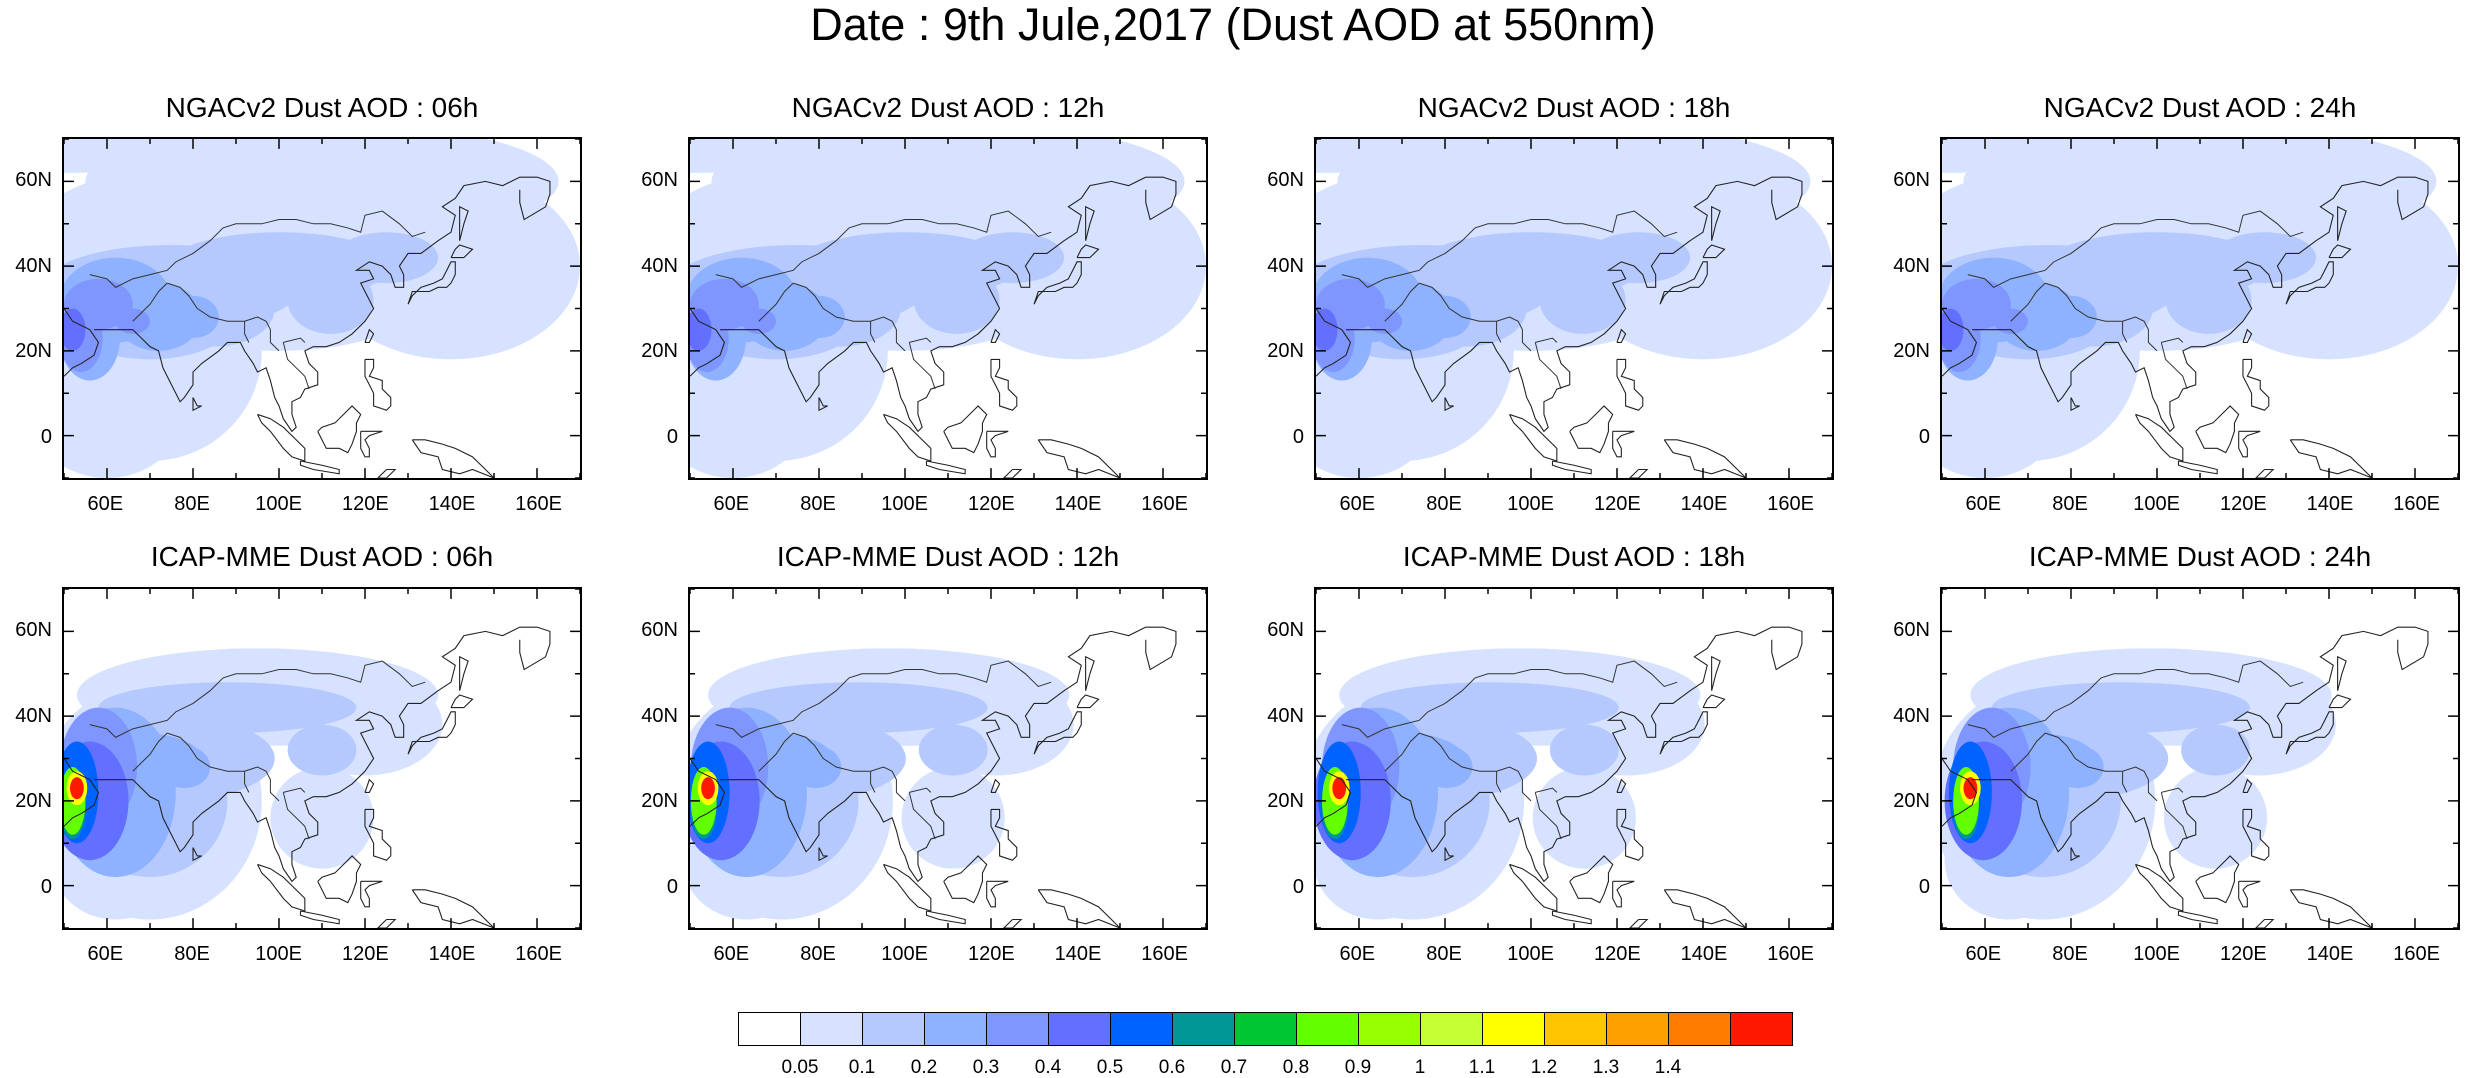 This screenshot has width=2466, height=1078. I want to click on lat-tick-label: 20N, so click(659, 801).